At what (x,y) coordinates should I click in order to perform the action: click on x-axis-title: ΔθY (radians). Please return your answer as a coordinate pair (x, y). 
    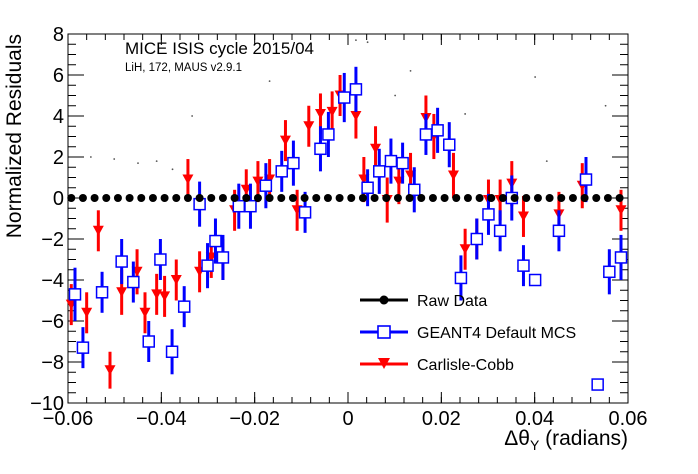
    Looking at the image, I should click on (566, 440).